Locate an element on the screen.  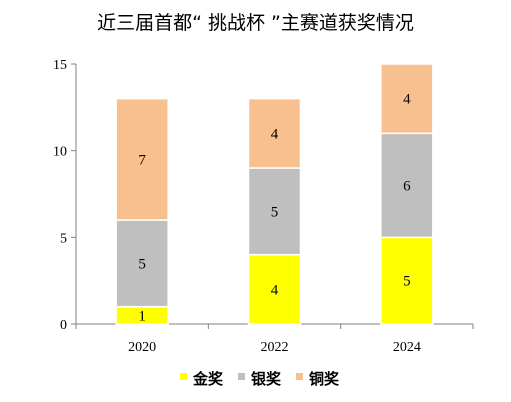
y-tick-label: 0 is located at coordinates (63, 325).